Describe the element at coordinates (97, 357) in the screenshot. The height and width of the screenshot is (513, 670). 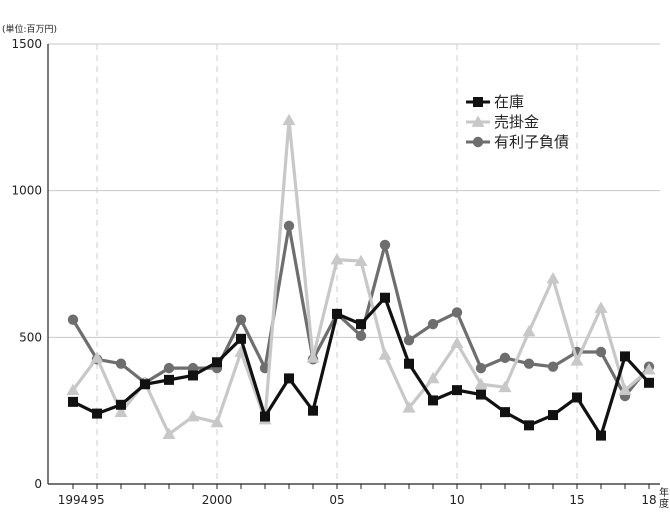
I see `point-triangle-1995` at that location.